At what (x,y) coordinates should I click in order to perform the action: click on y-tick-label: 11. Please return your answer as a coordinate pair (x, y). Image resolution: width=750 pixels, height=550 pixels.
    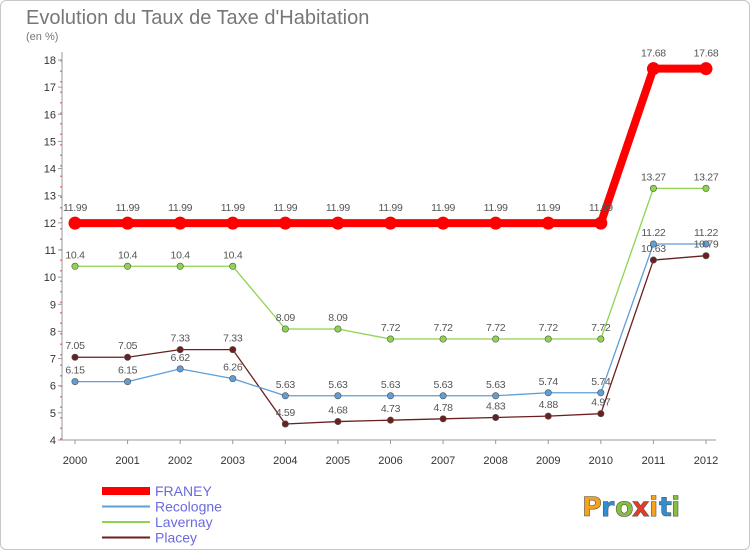
    Looking at the image, I should click on (50, 251).